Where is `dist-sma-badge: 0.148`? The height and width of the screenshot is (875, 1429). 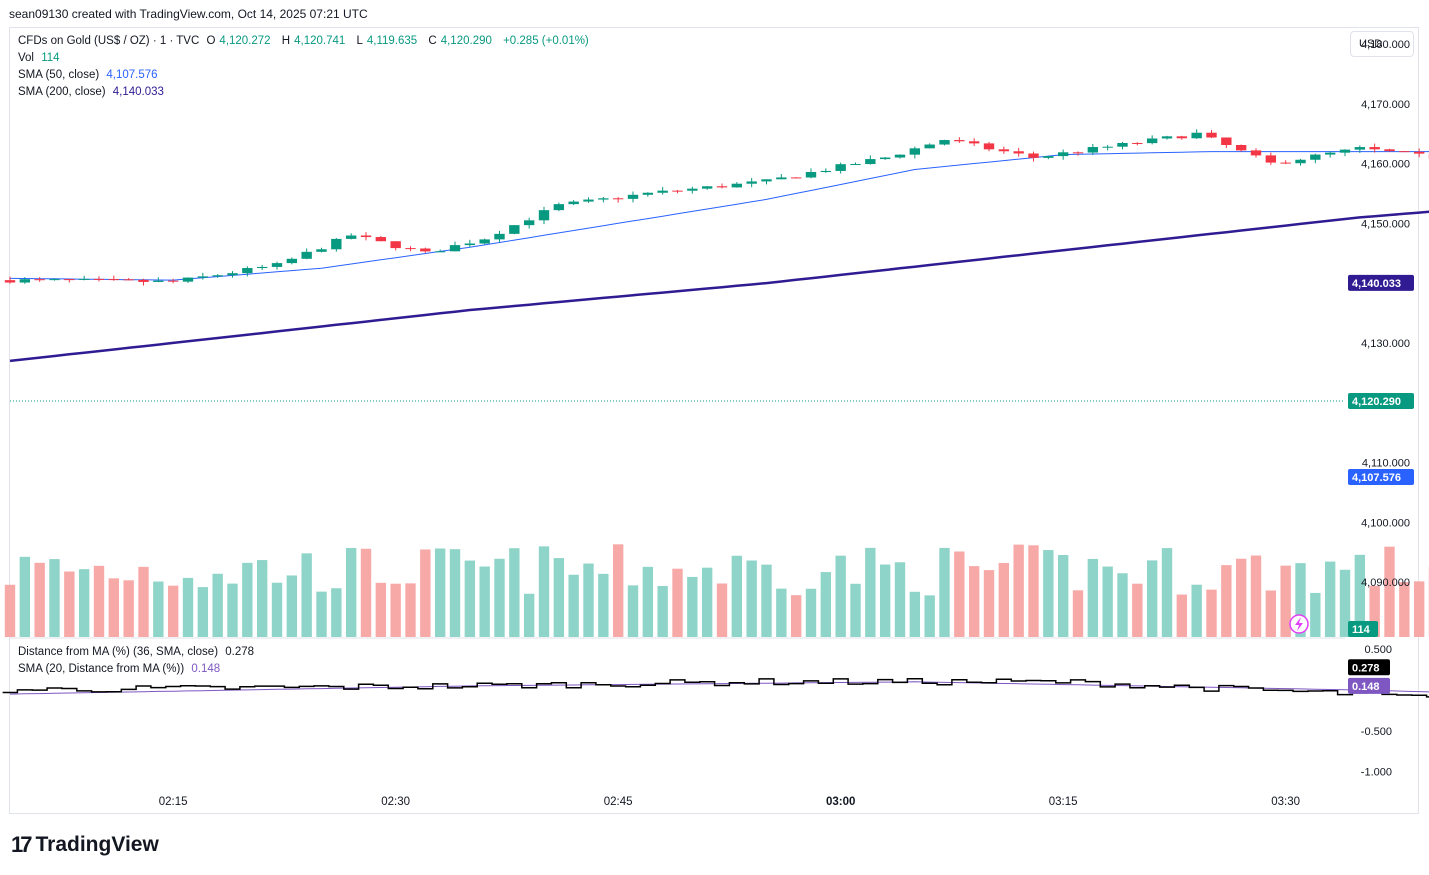 dist-sma-badge: 0.148 is located at coordinates (1369, 685).